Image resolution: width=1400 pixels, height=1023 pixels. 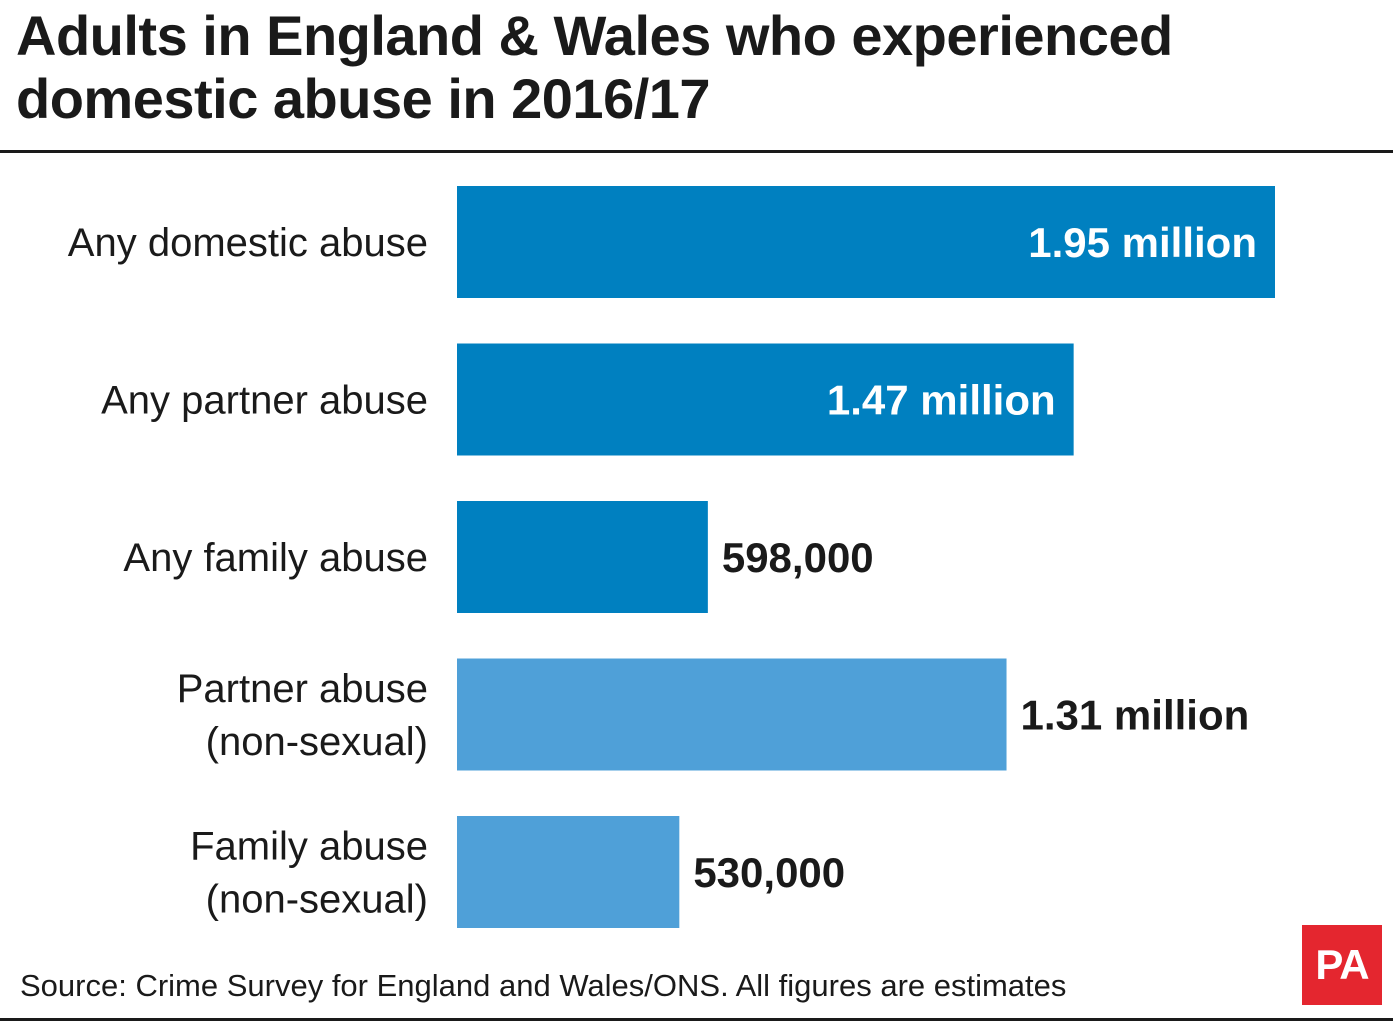 I want to click on title-divider, so click(x=696, y=151).